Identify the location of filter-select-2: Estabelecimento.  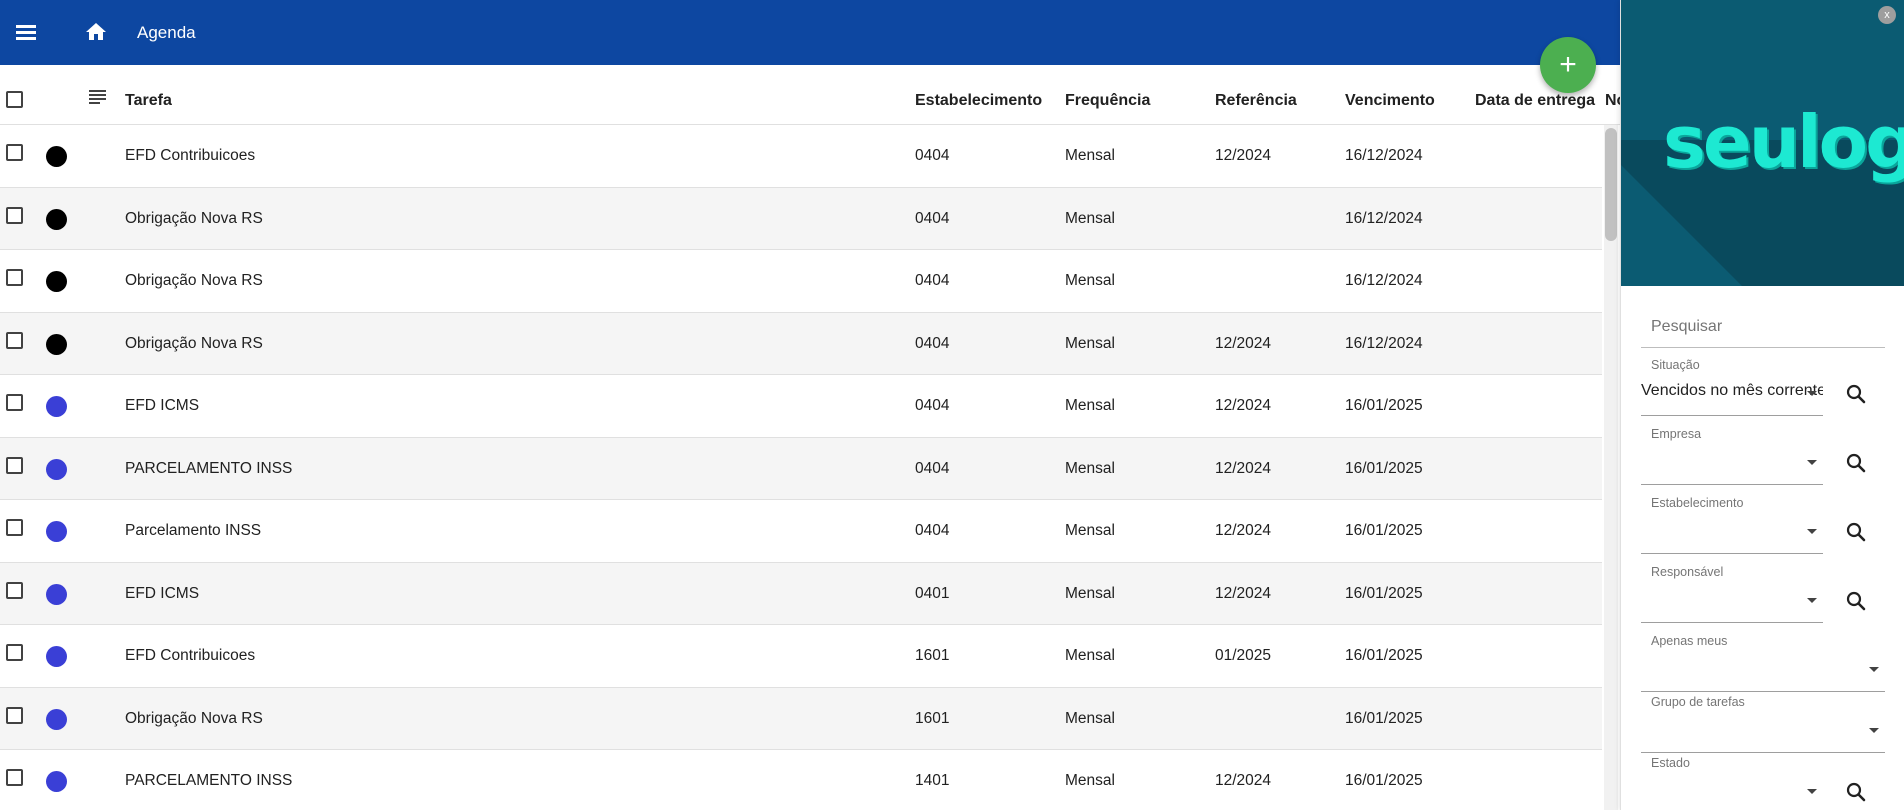
(1732, 525).